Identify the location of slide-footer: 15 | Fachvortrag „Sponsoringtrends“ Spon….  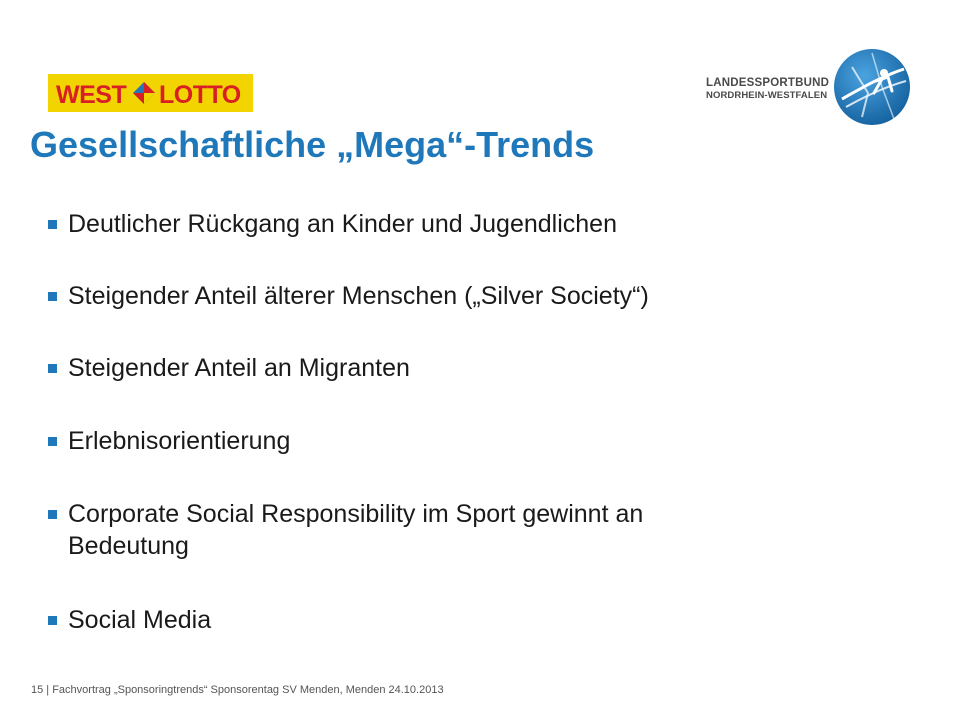
(237, 690).